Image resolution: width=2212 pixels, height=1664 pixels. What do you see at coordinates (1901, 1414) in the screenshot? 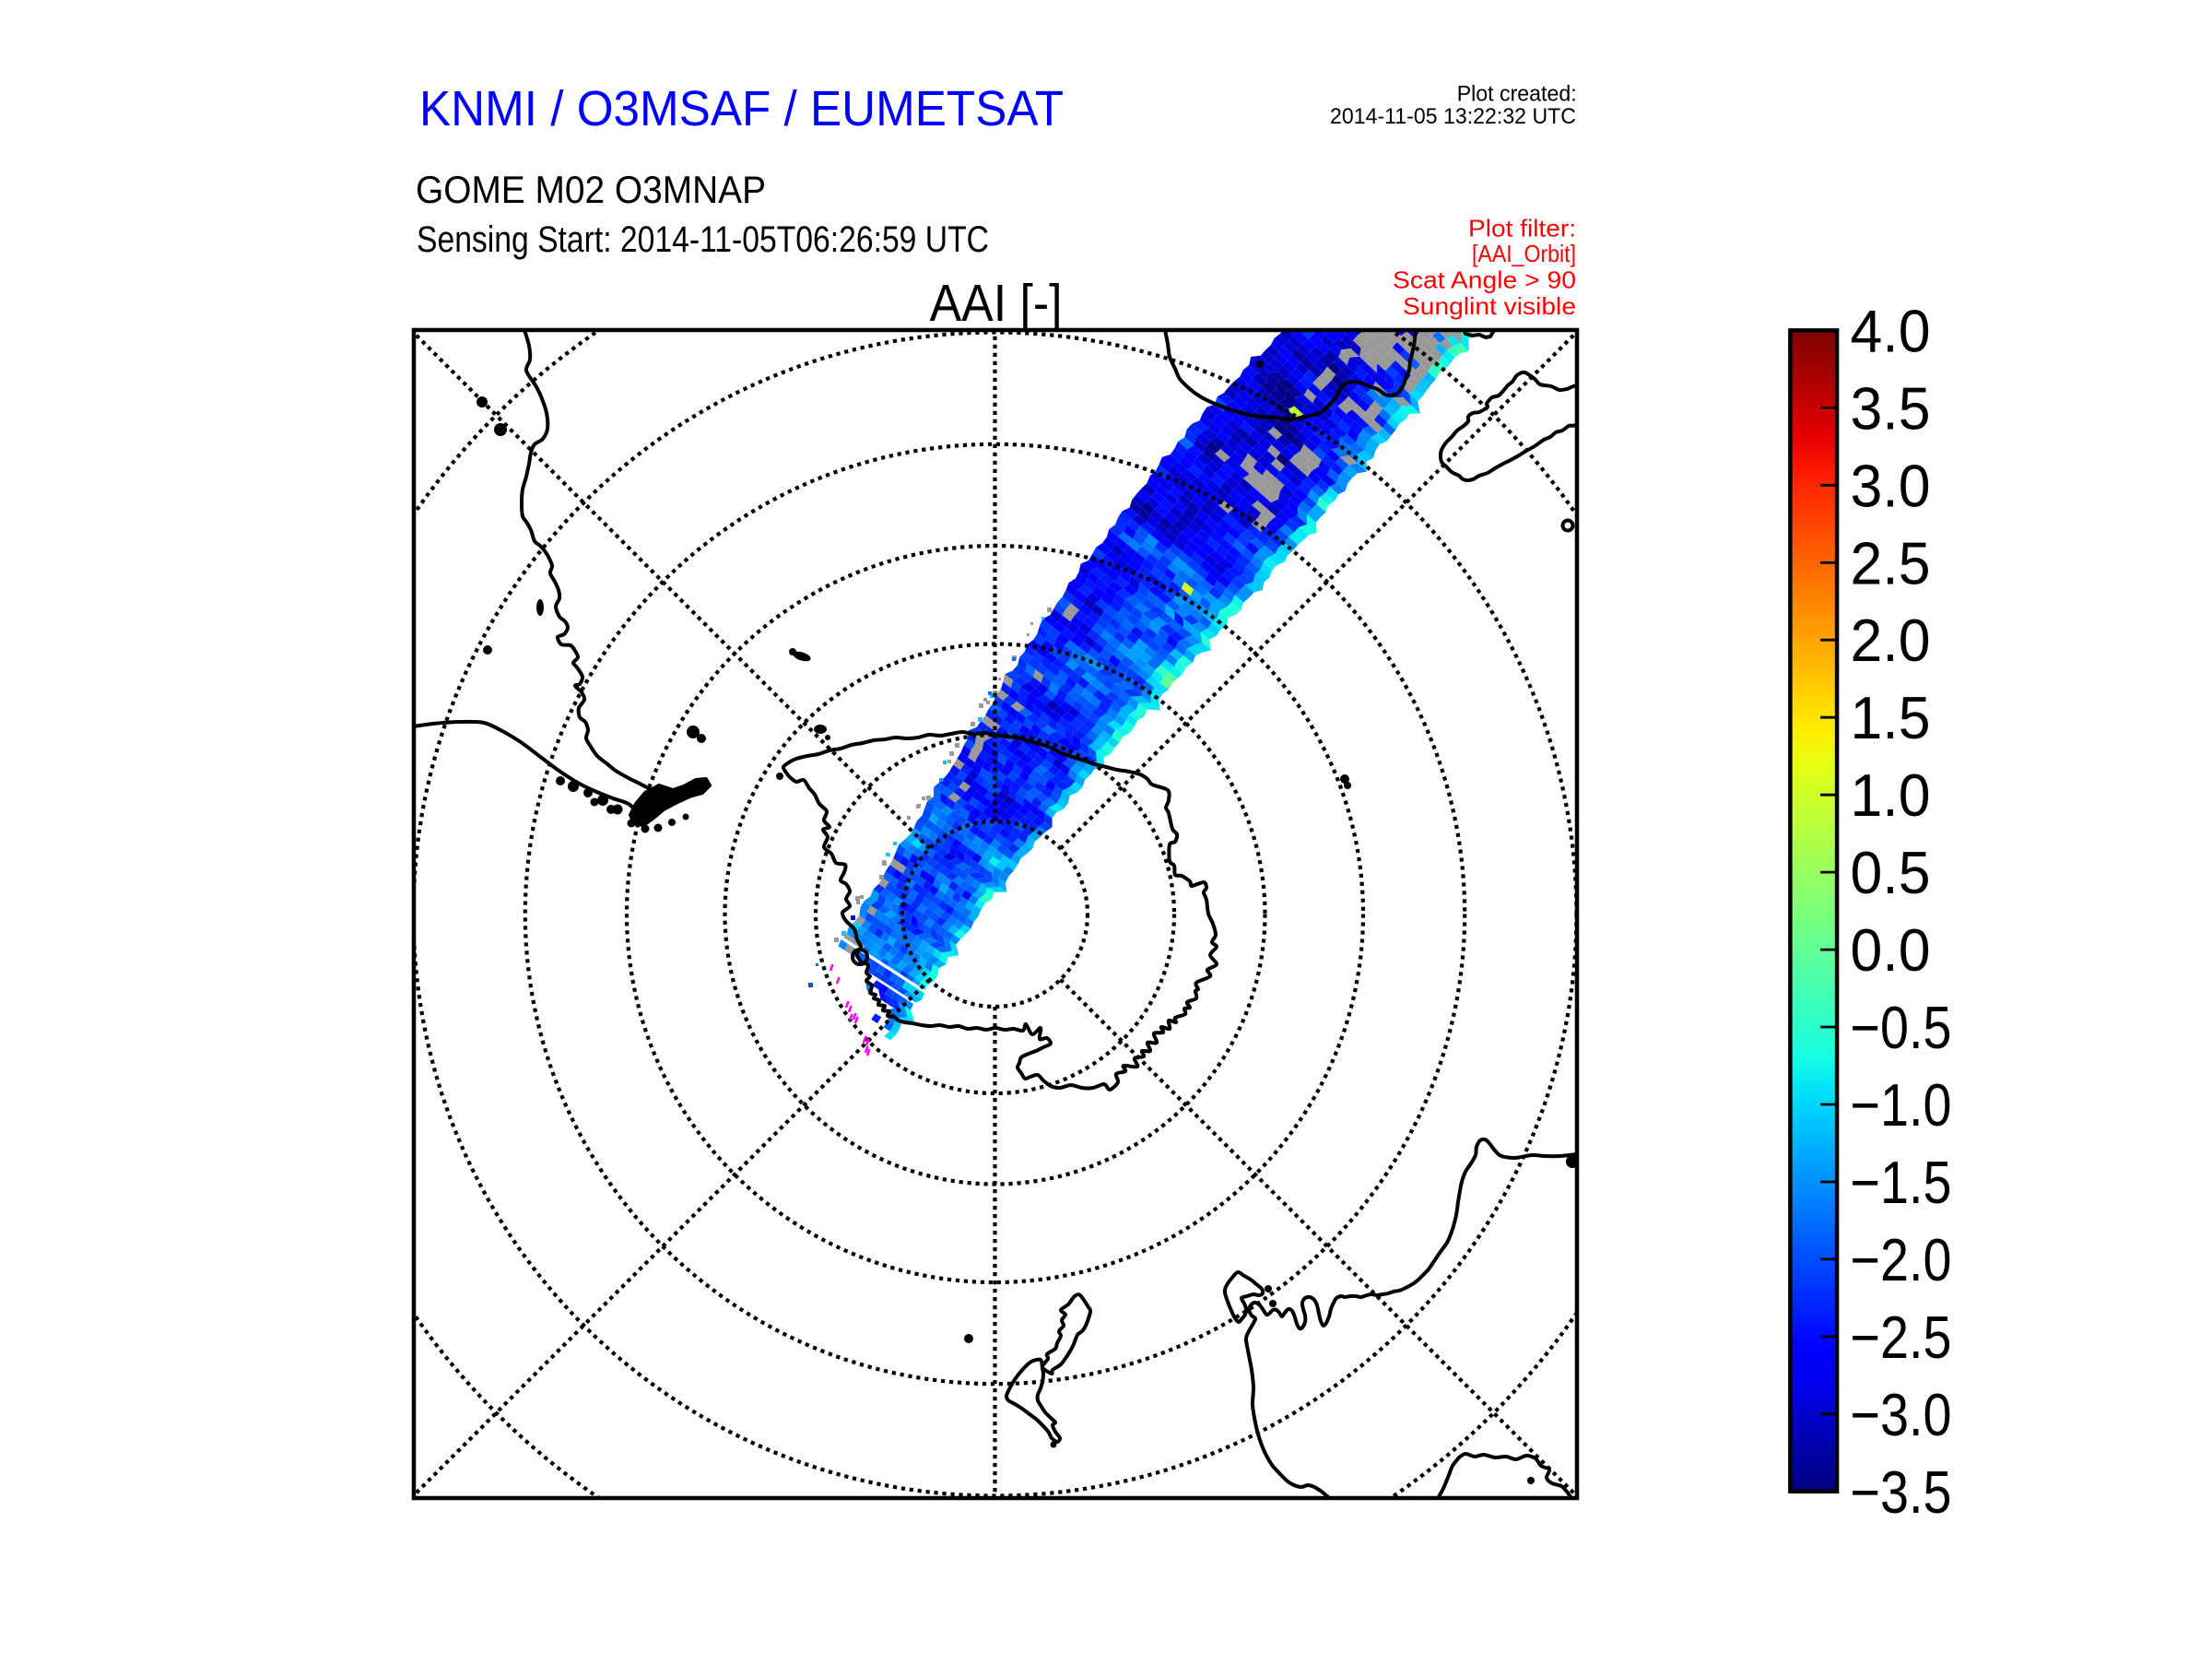
I see `svg-text: −3.0` at bounding box center [1901, 1414].